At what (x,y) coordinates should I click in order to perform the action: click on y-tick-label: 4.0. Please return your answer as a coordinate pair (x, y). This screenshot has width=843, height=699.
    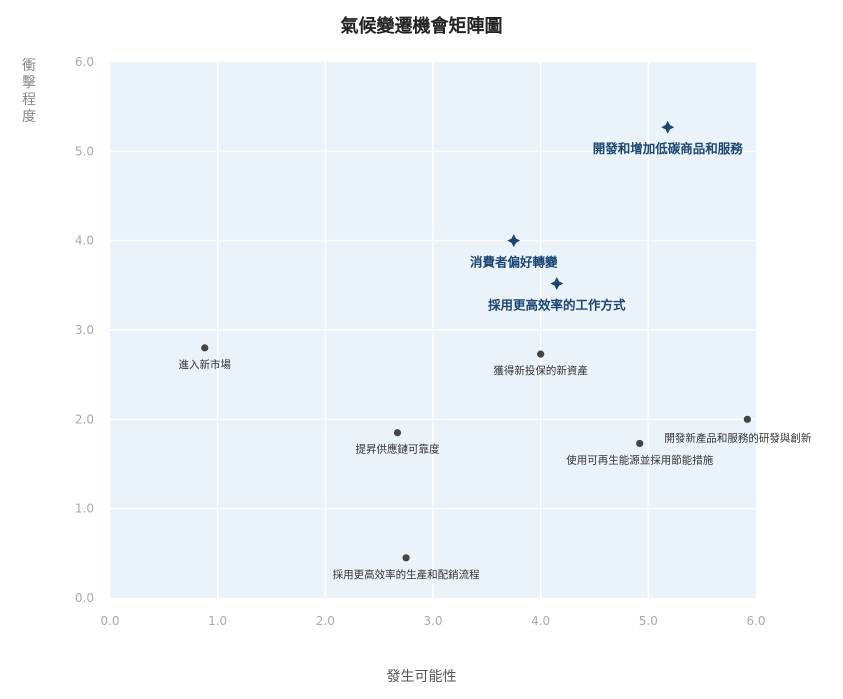
    Looking at the image, I should click on (84, 241).